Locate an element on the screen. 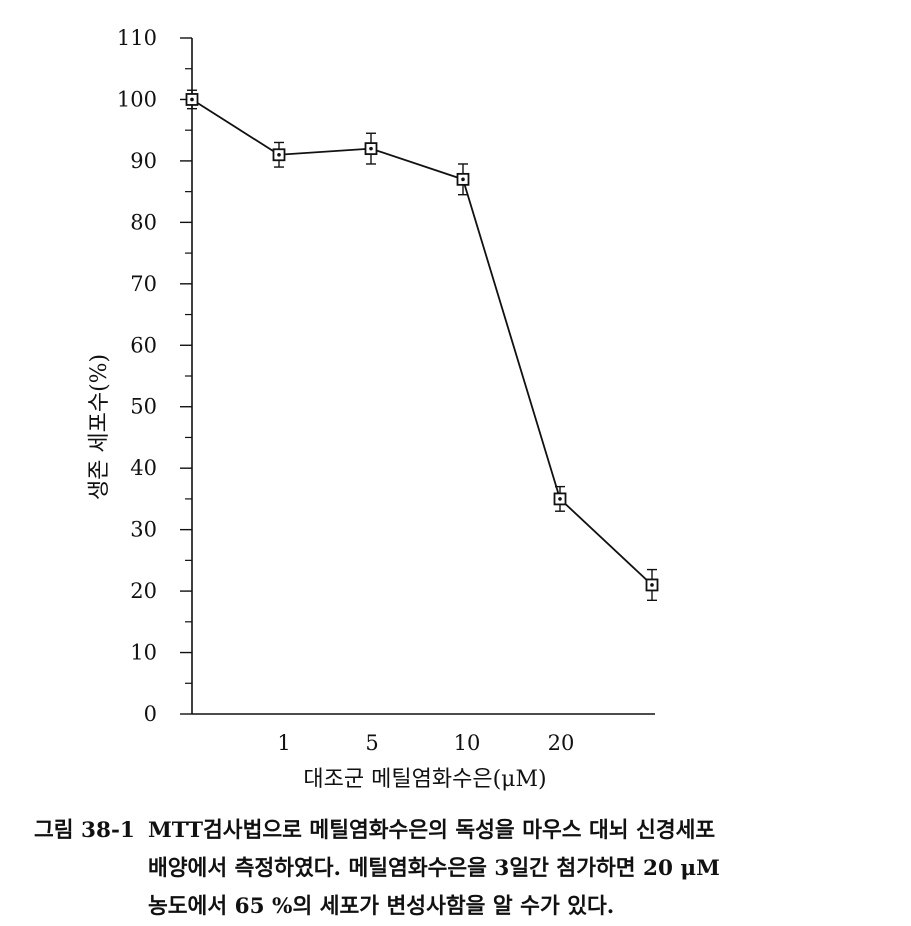  y-tick-label: 90 is located at coordinates (143, 161).